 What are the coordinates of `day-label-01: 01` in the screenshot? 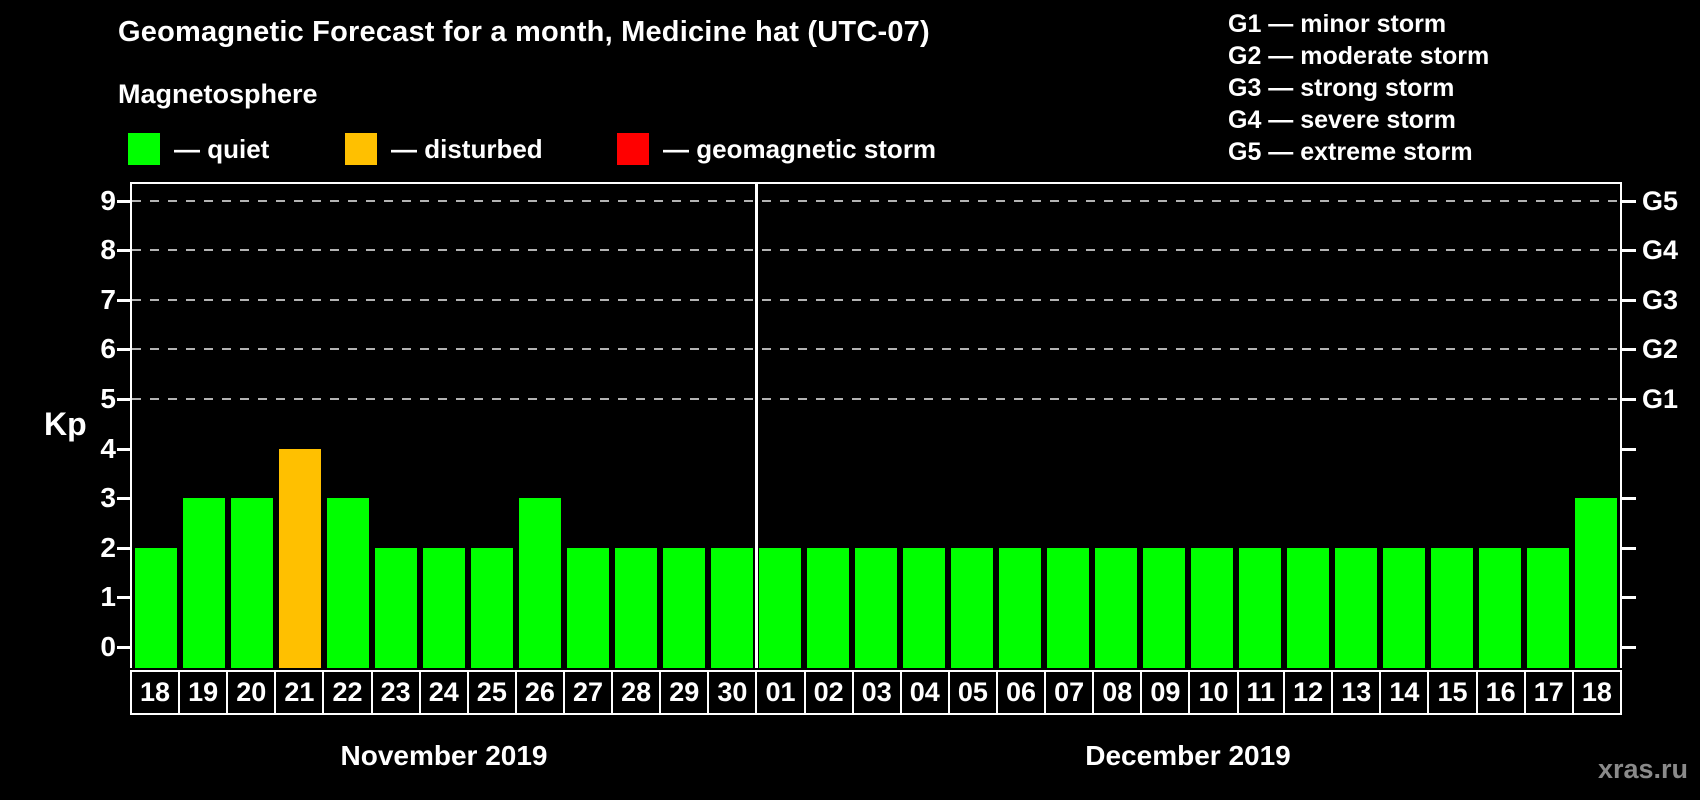 It's located at (780, 692).